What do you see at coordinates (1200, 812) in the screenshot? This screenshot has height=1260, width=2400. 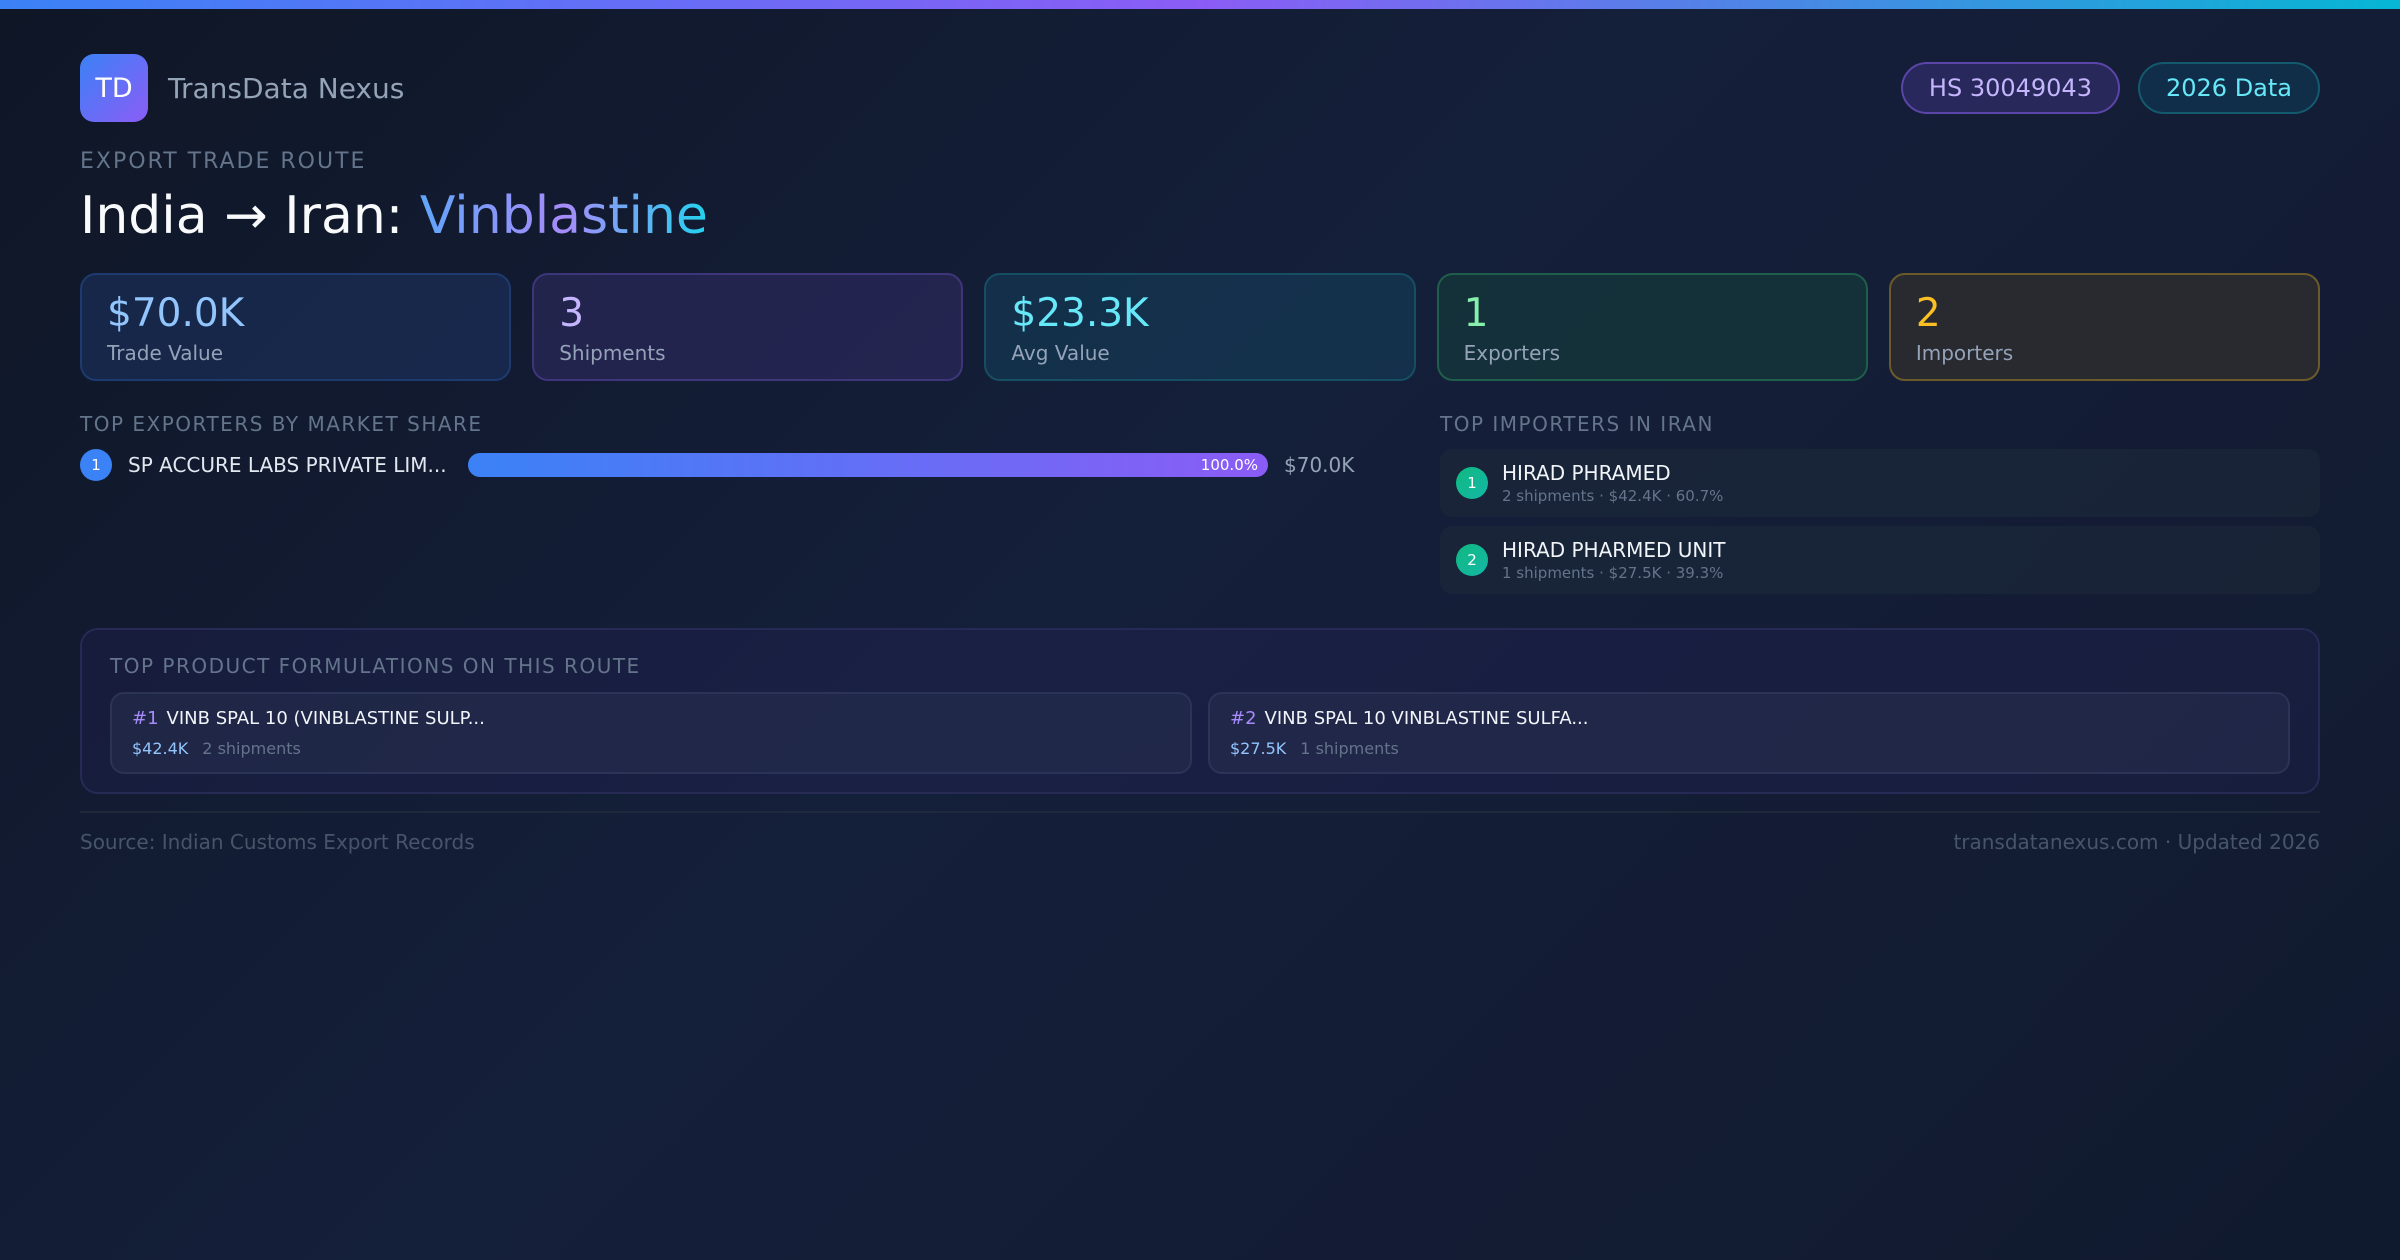 I see `footer-divider` at bounding box center [1200, 812].